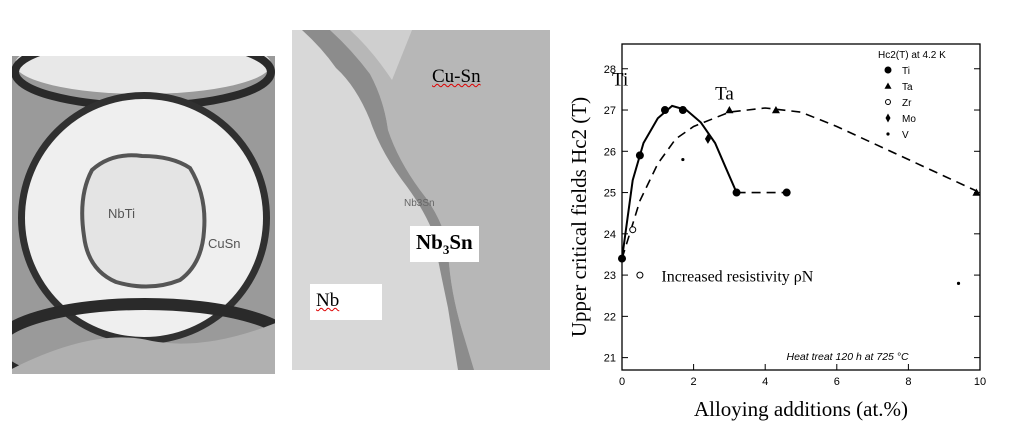 This screenshot has height=438, width=1027. What do you see at coordinates (837, 382) in the screenshot?
I see `x-tick-label: 6` at bounding box center [837, 382].